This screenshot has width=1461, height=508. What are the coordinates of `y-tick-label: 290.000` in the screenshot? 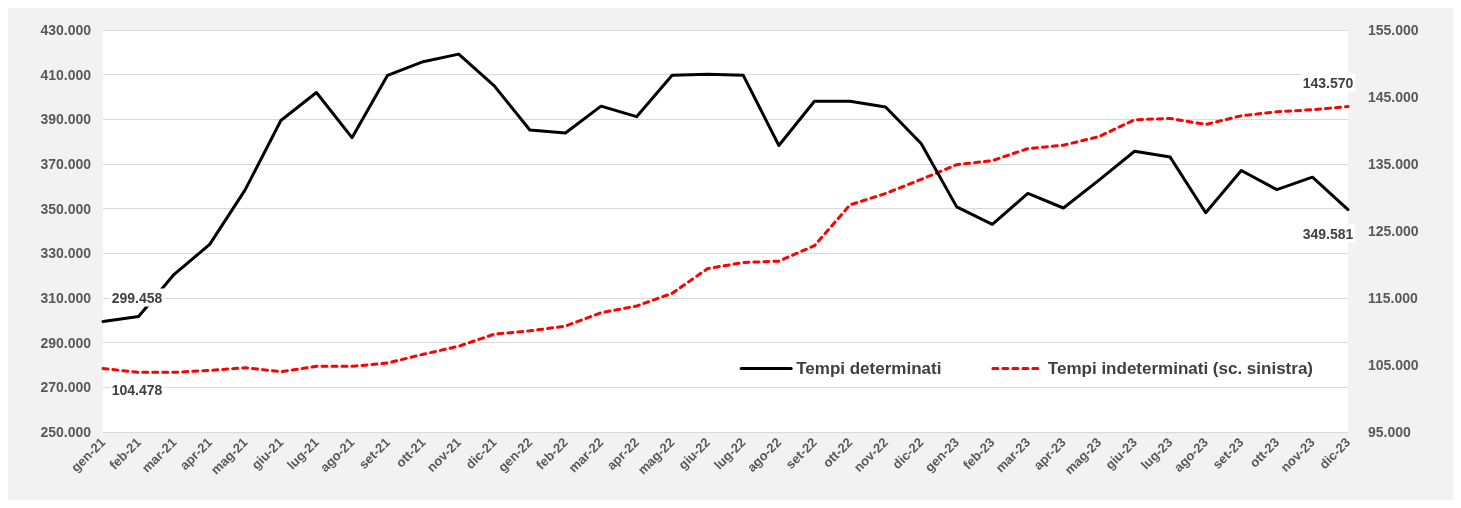 It's located at (66, 342).